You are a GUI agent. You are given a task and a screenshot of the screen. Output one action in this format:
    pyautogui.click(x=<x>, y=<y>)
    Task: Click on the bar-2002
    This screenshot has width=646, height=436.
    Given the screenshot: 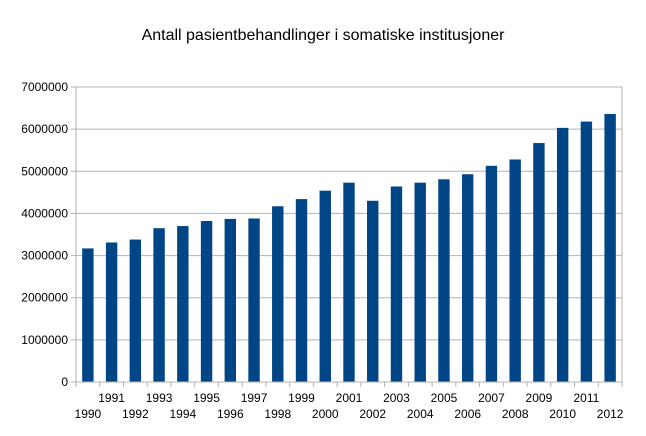 What is the action you would take?
    pyautogui.click(x=373, y=291)
    